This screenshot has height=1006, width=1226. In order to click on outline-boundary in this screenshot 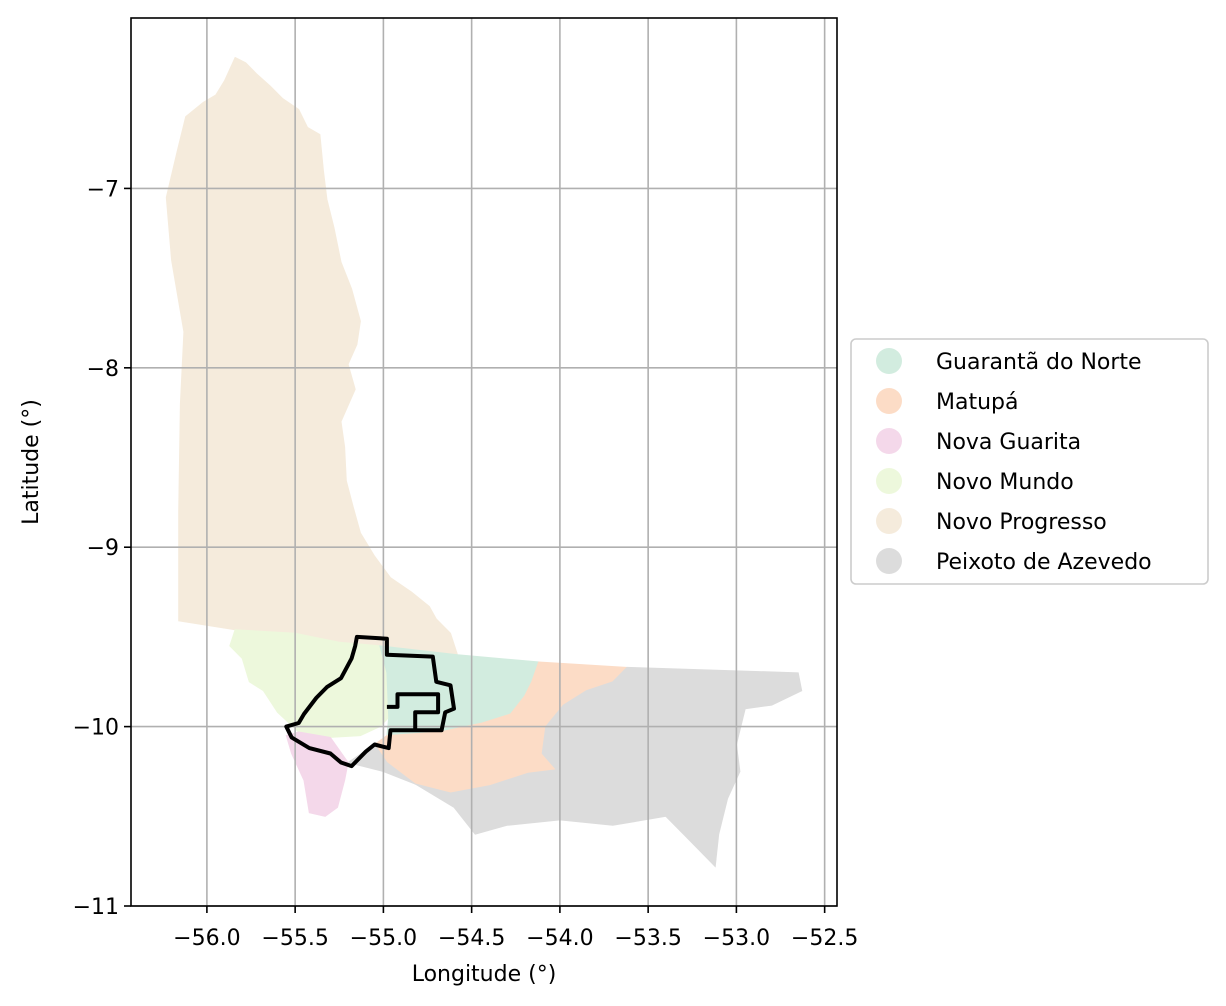, I will do `click(370, 701)`.